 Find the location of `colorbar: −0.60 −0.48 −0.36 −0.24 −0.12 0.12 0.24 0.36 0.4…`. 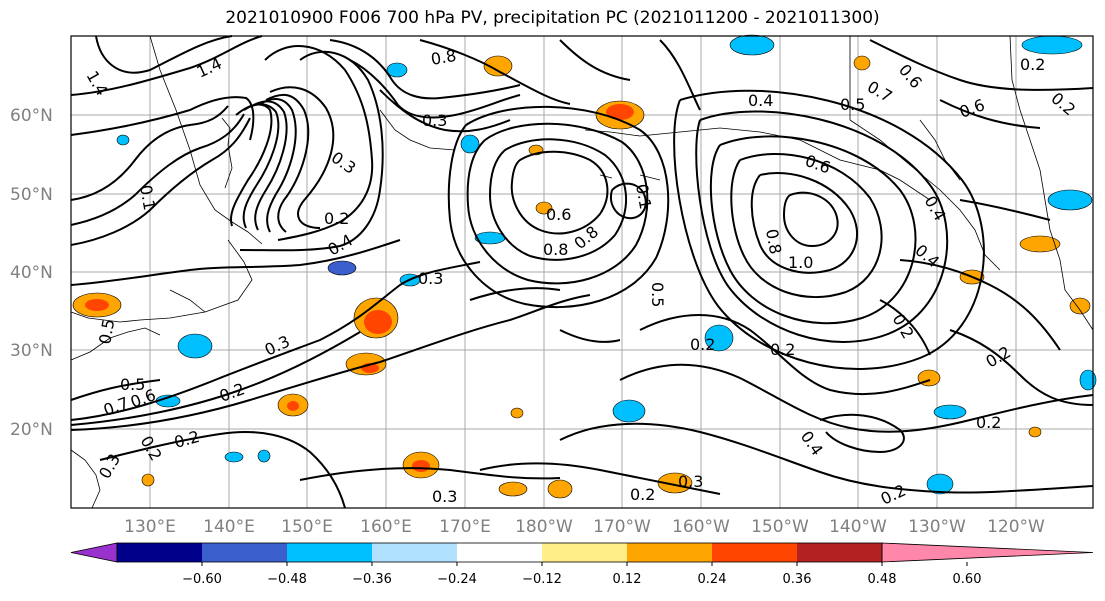

colorbar: −0.60 −0.48 −0.36 −0.24 −0.12 0.12 0.24 0.36 0.4… is located at coordinates (582, 564).